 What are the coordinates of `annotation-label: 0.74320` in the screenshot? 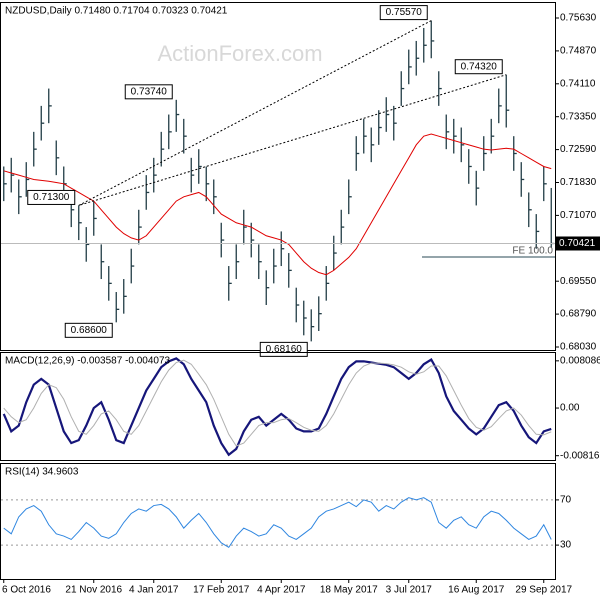 It's located at (479, 66).